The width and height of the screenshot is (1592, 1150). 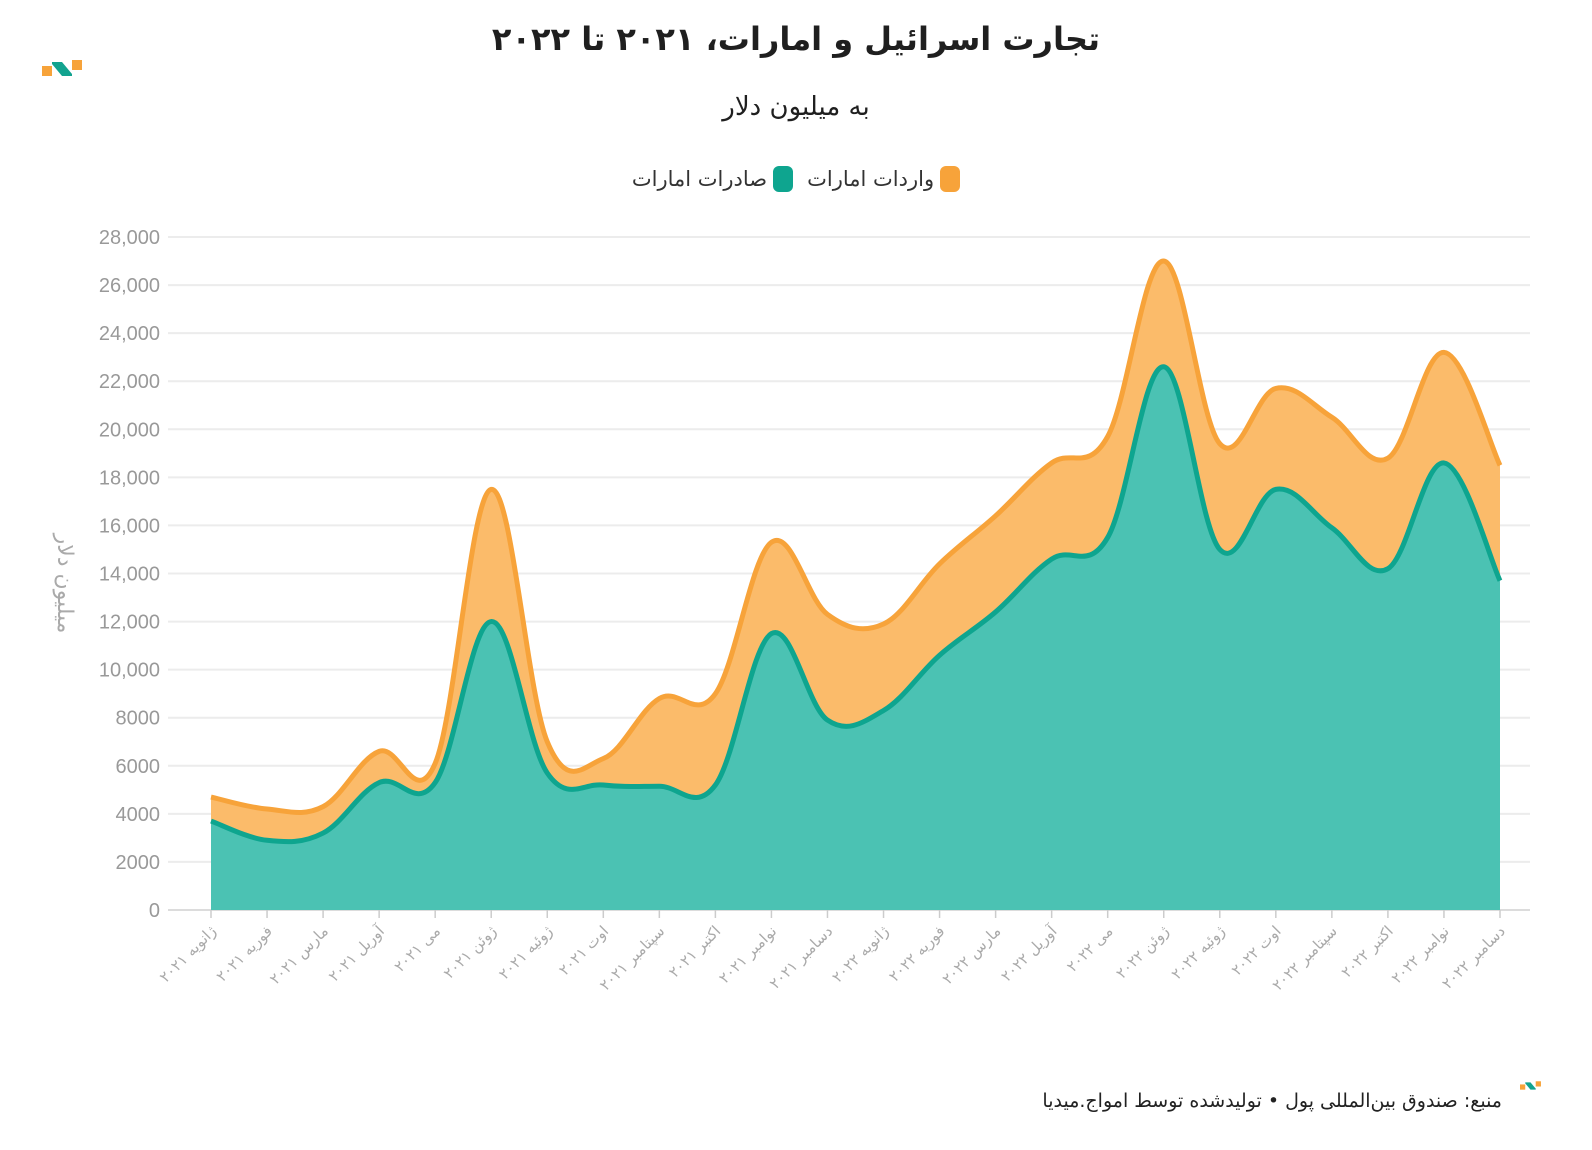 What do you see at coordinates (129, 238) in the screenshot?
I see `y-tick-label: 28,000` at bounding box center [129, 238].